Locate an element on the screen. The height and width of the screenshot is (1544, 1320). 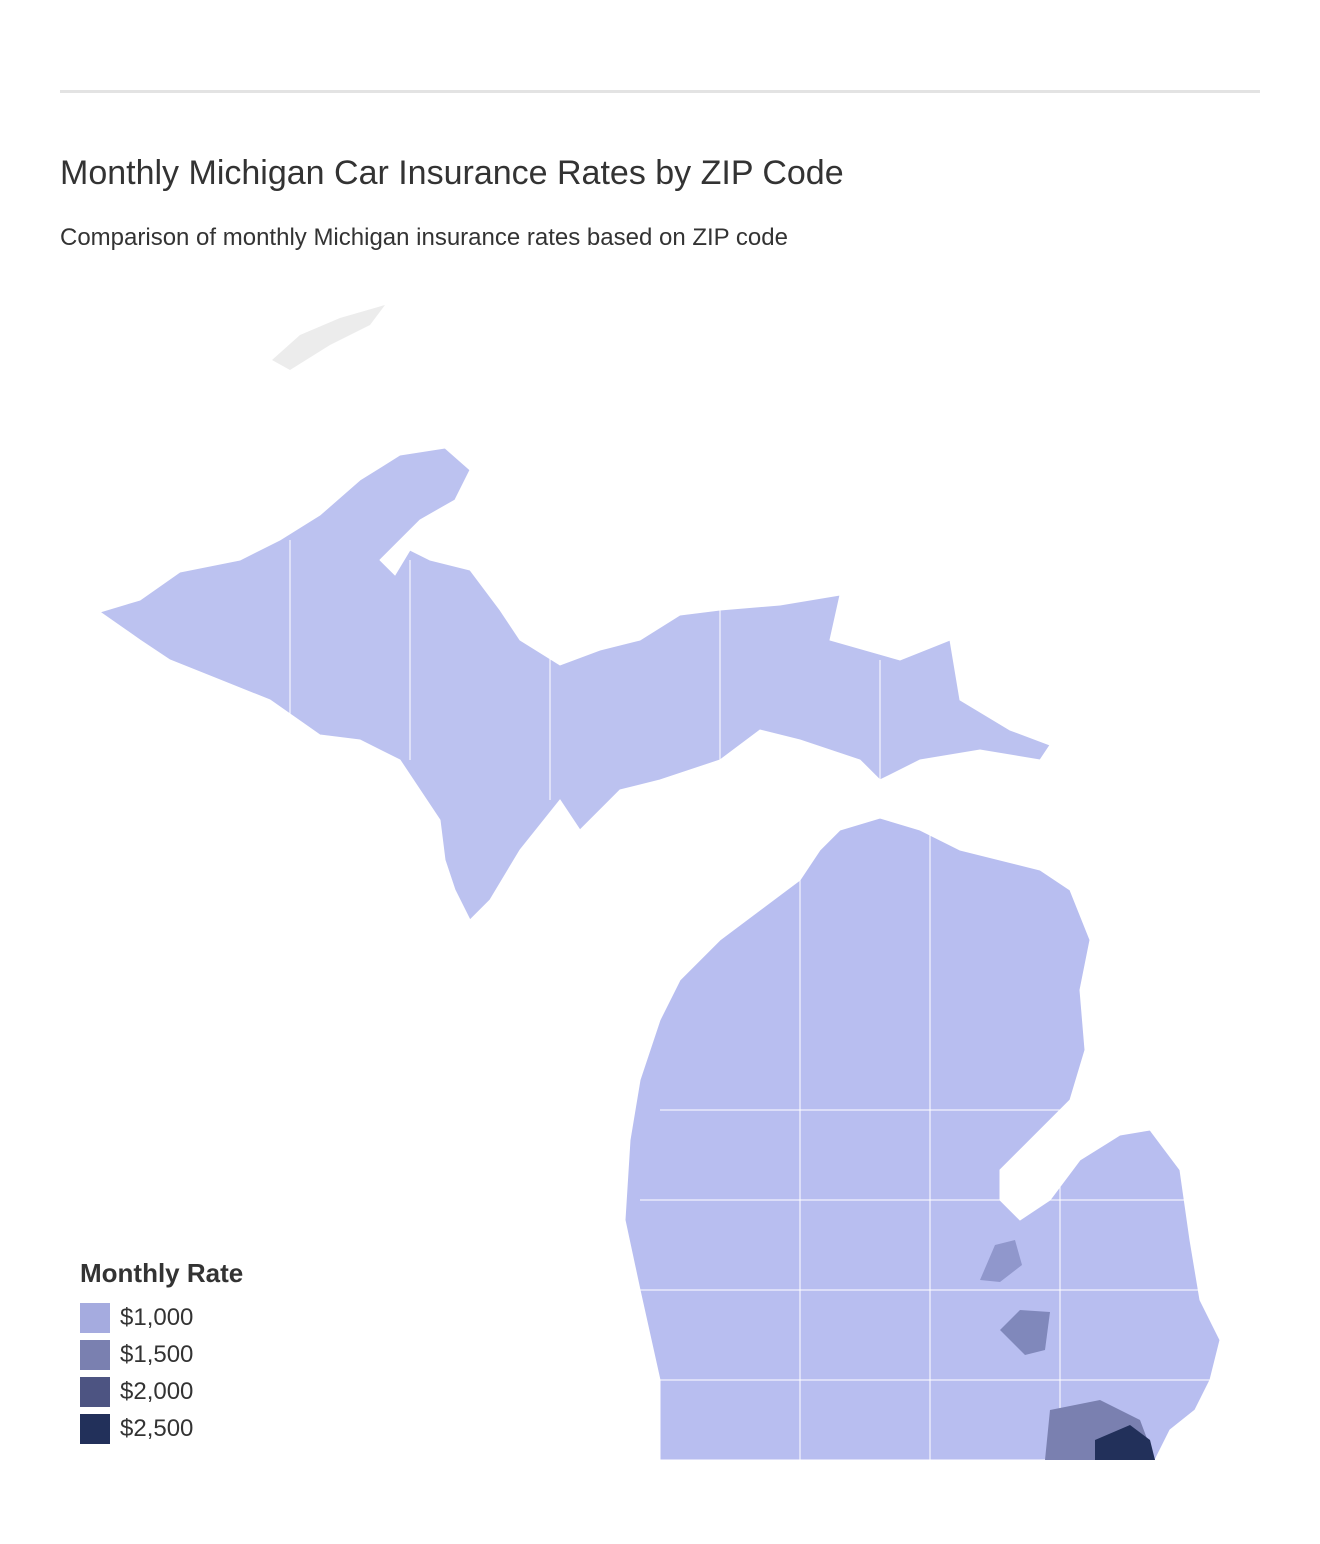
legend: Monthly Rate $1,000 $1,500 $2,000 $2,500 is located at coordinates (161, 1352).